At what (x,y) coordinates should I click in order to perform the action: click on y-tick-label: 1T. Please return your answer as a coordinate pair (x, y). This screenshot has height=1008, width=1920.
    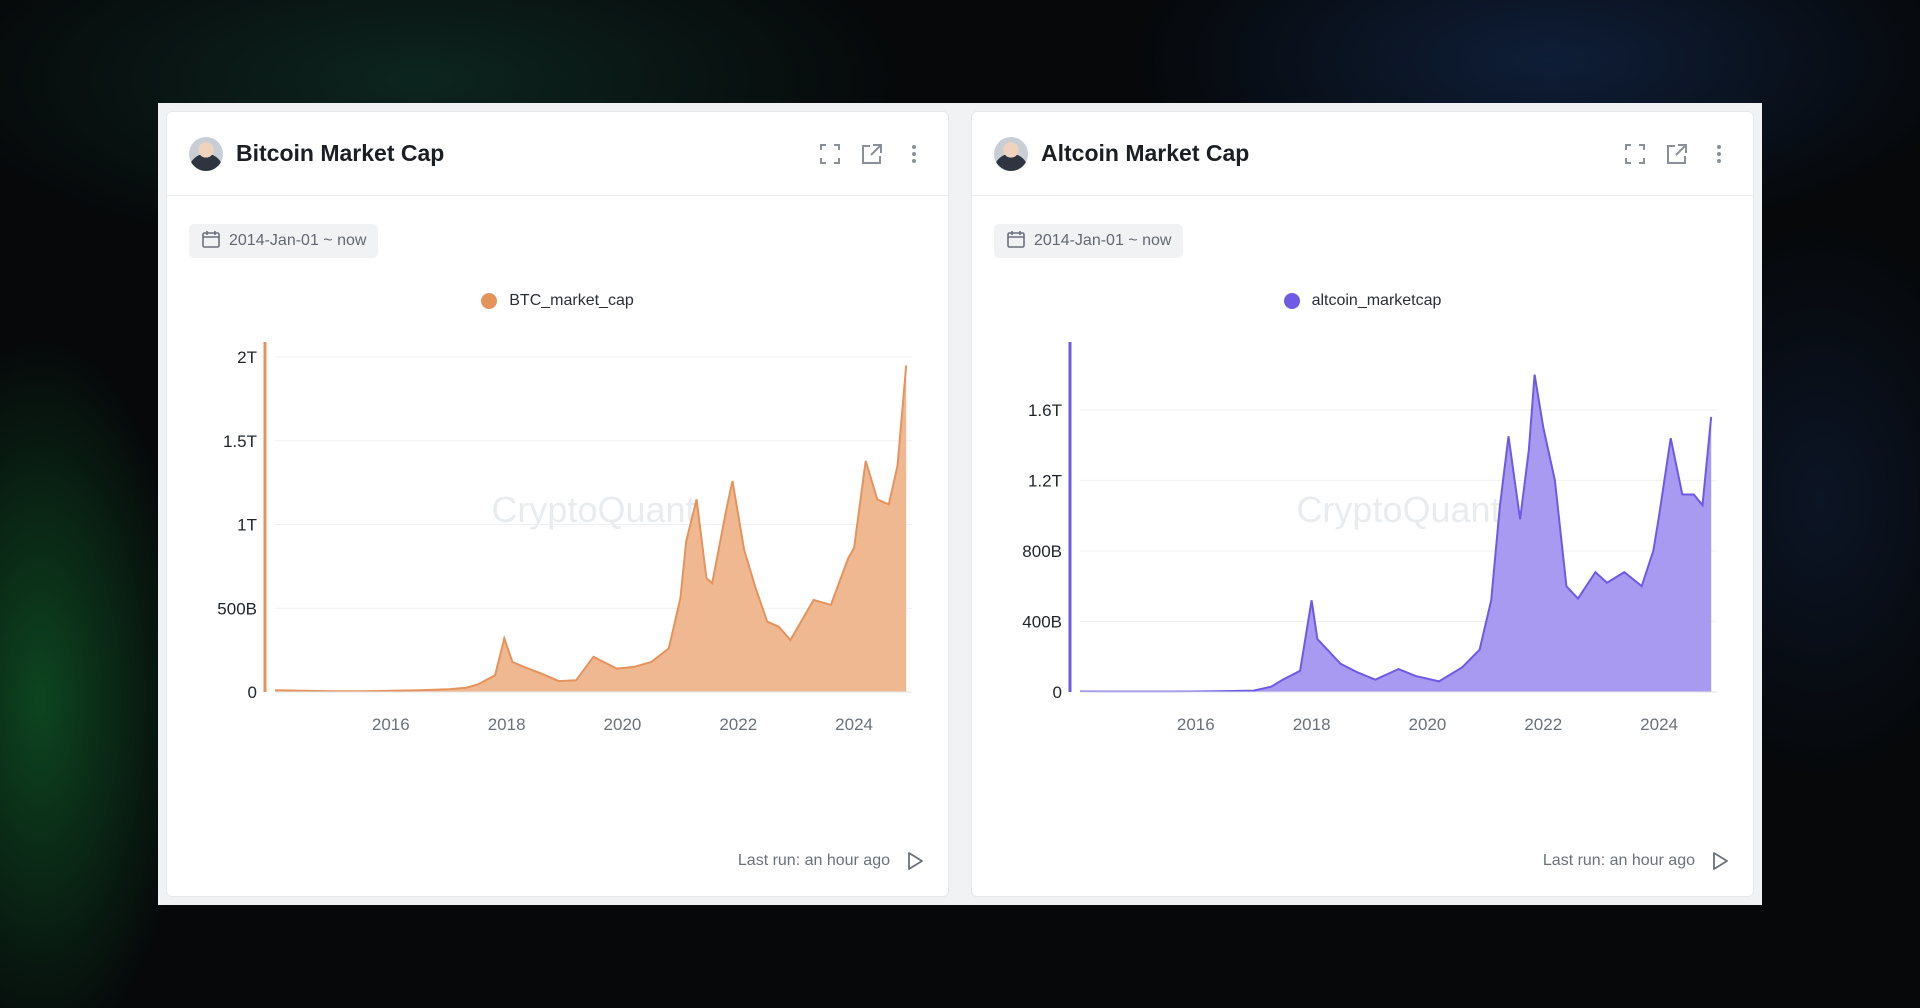
    Looking at the image, I should click on (247, 525).